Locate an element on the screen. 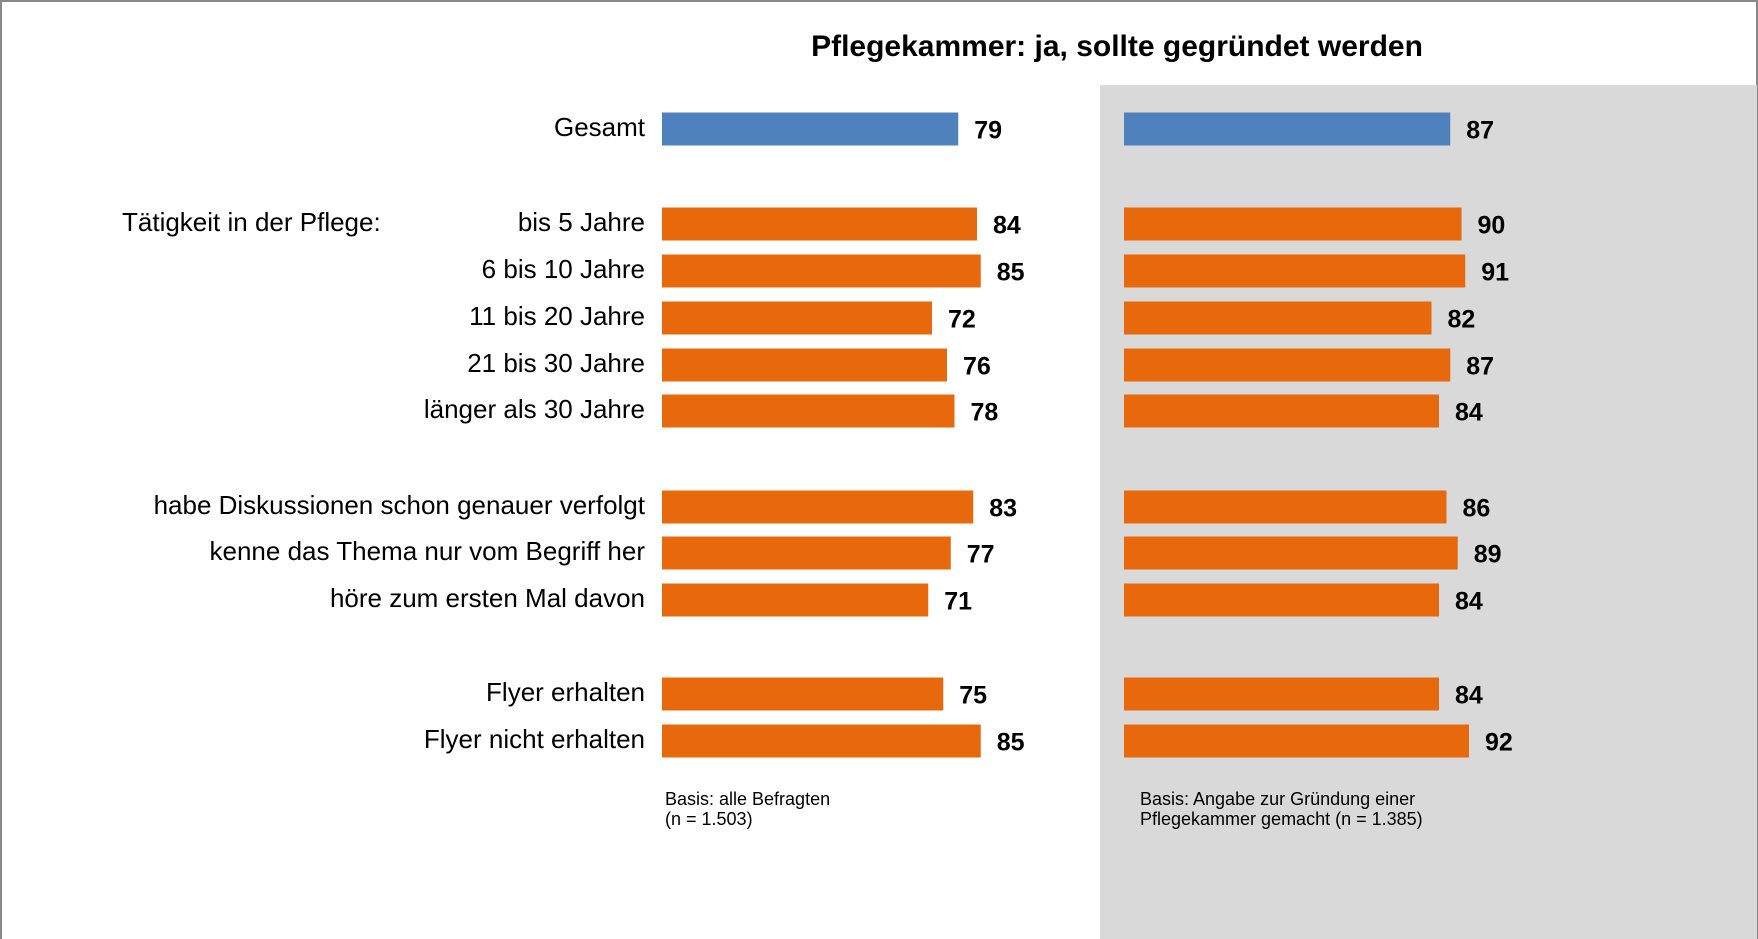 This screenshot has height=939, width=1758. note: Basis: Angabe zur Gründung einer is located at coordinates (1277, 799).